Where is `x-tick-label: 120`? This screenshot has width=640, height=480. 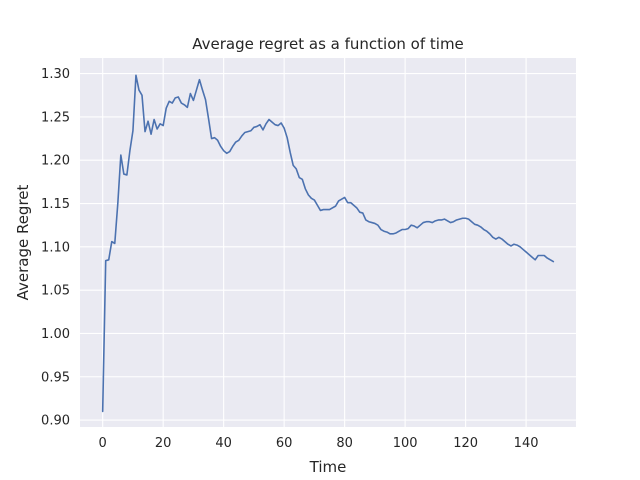 x-tick-label: 120 is located at coordinates (465, 443).